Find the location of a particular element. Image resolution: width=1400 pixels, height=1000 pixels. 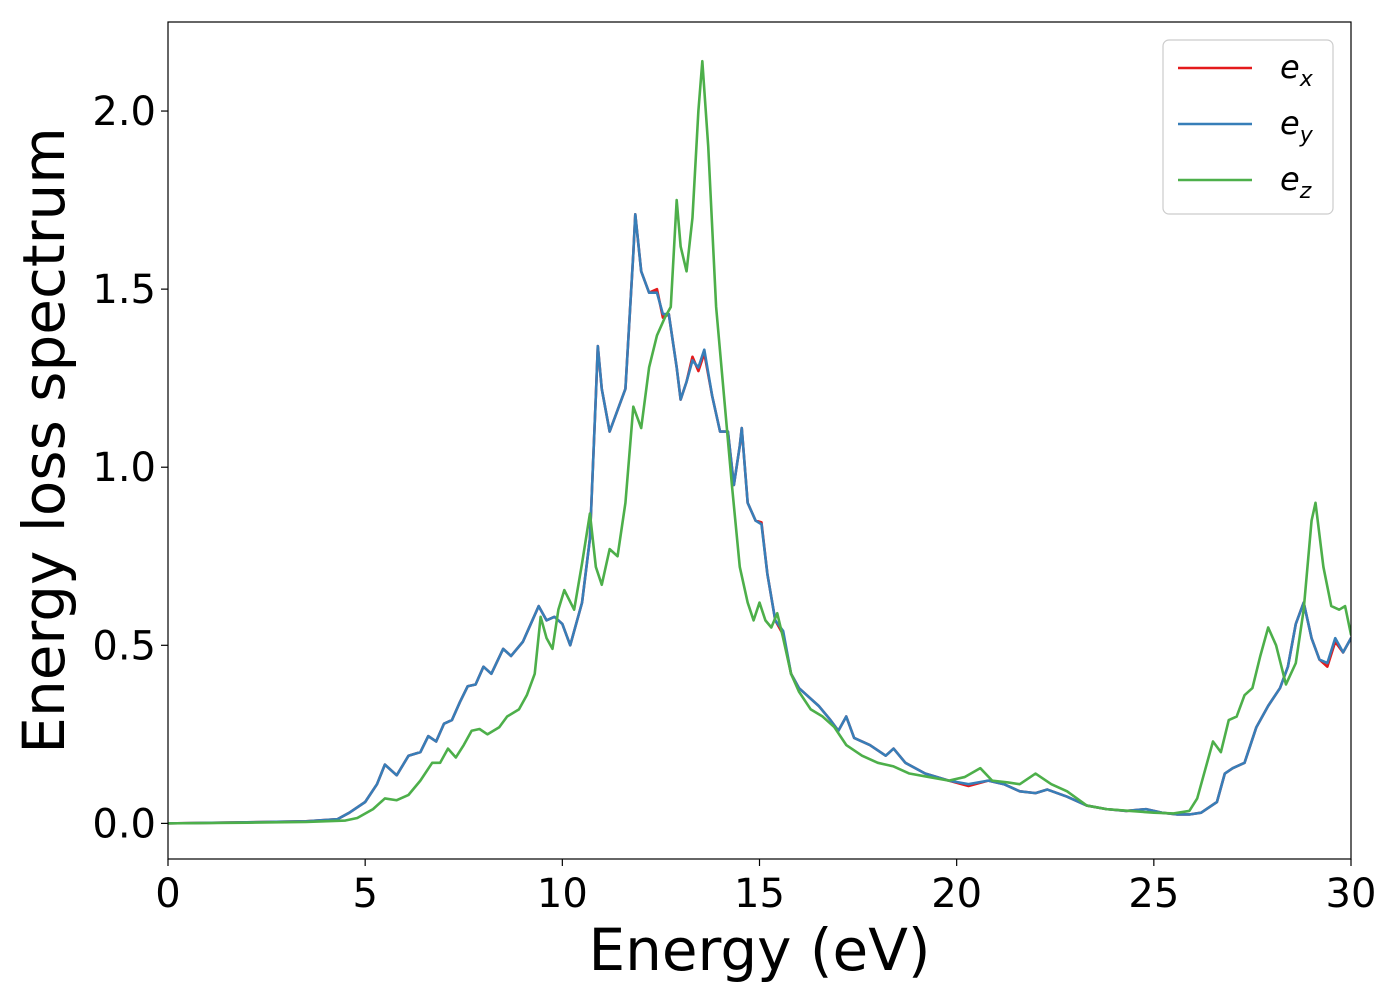

legend-box is located at coordinates (1248, 127).